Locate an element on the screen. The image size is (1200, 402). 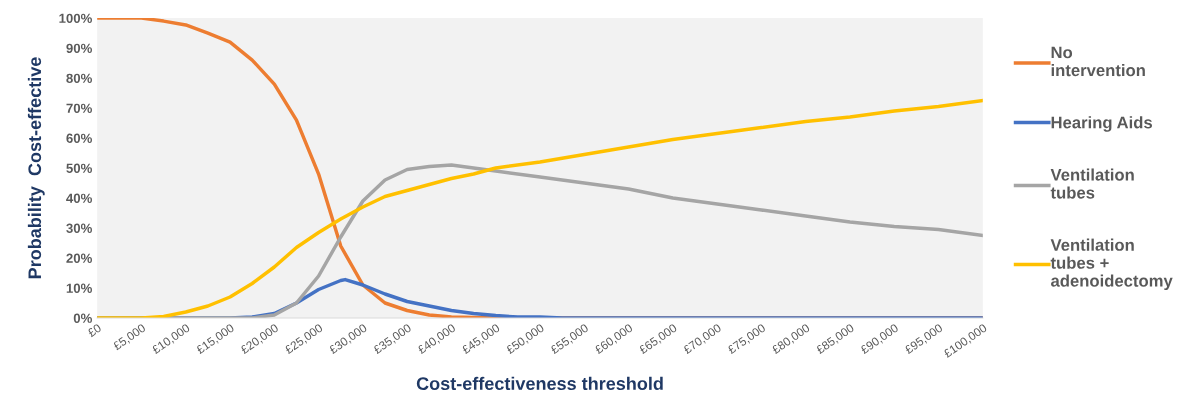
y-tick-label: 60% is located at coordinates (79, 138).